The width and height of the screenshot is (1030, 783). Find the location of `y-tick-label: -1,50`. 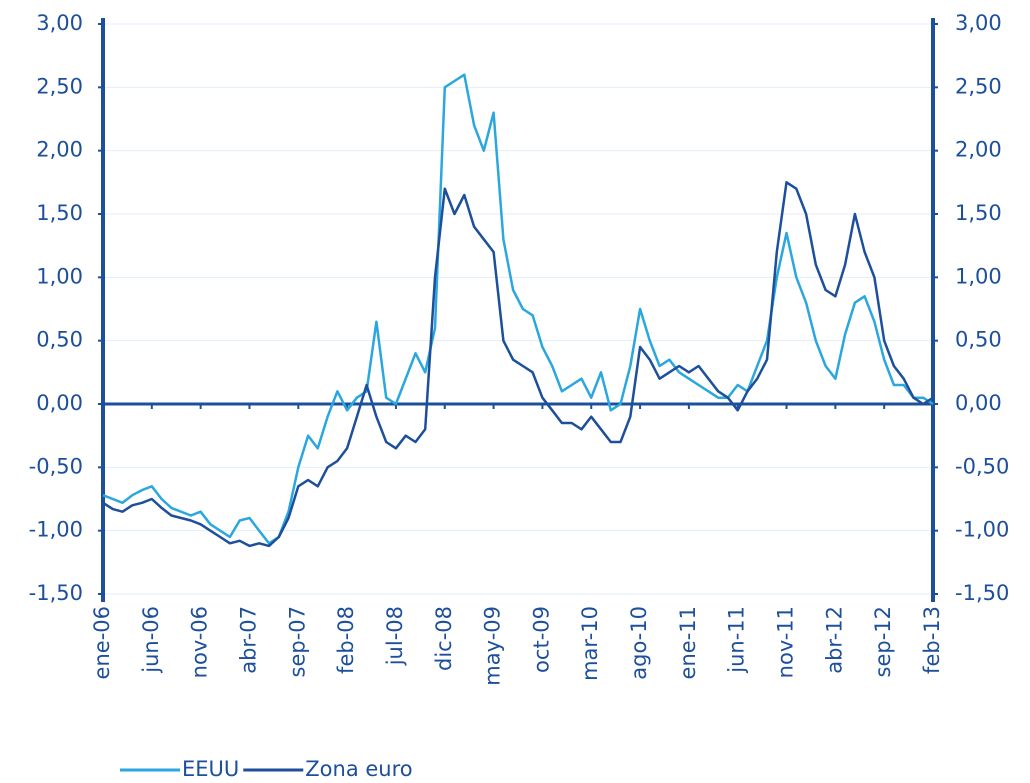

y-tick-label: -1,50 is located at coordinates (56, 593).